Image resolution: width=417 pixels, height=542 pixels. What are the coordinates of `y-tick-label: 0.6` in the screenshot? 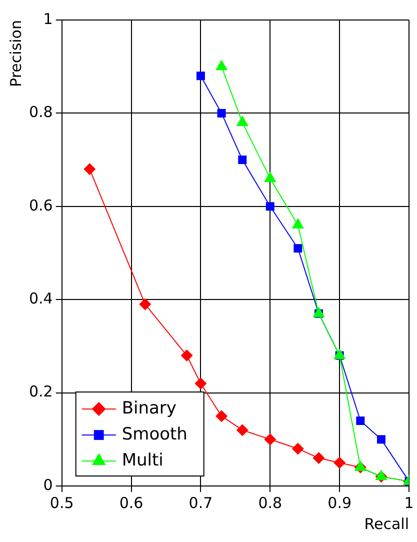 It's located at (40, 205).